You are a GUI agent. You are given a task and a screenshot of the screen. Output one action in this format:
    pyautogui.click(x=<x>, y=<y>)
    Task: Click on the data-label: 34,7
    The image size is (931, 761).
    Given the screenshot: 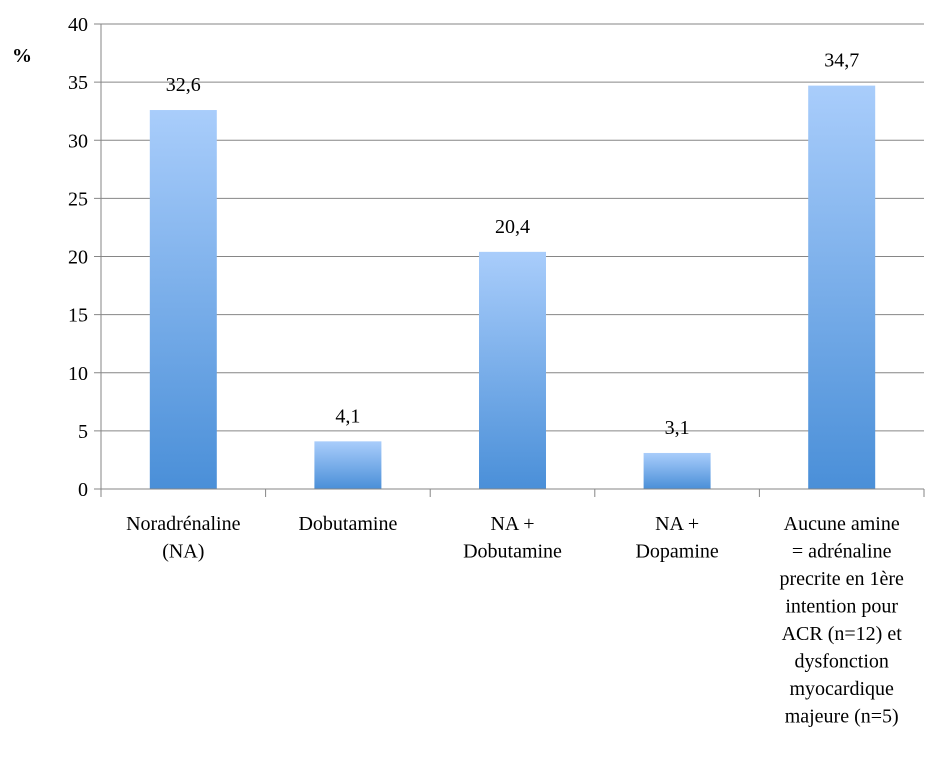 What is the action you would take?
    pyautogui.click(x=841, y=61)
    